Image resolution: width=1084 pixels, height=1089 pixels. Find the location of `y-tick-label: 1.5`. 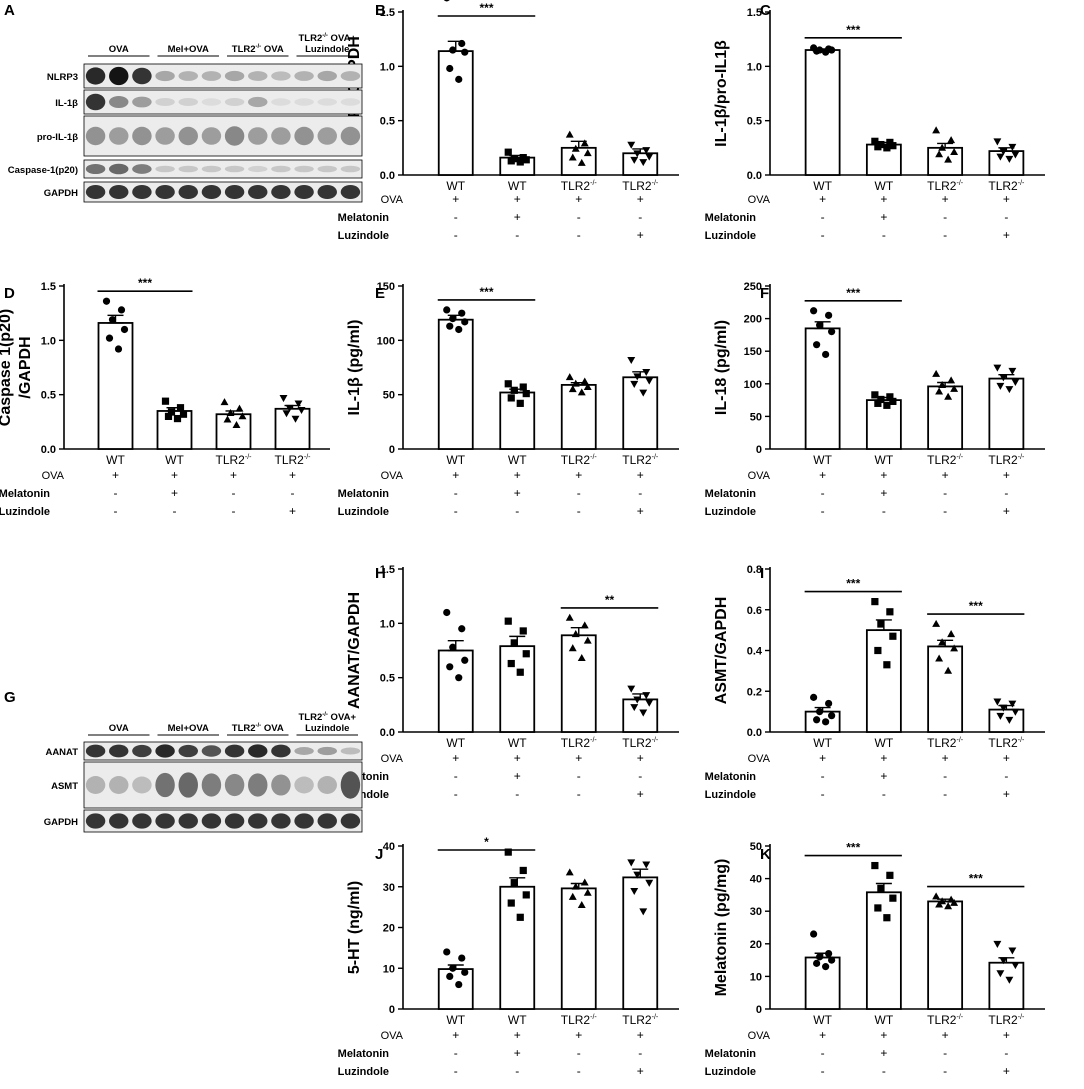

y-tick-label: 1.5 is located at coordinates (754, 13).